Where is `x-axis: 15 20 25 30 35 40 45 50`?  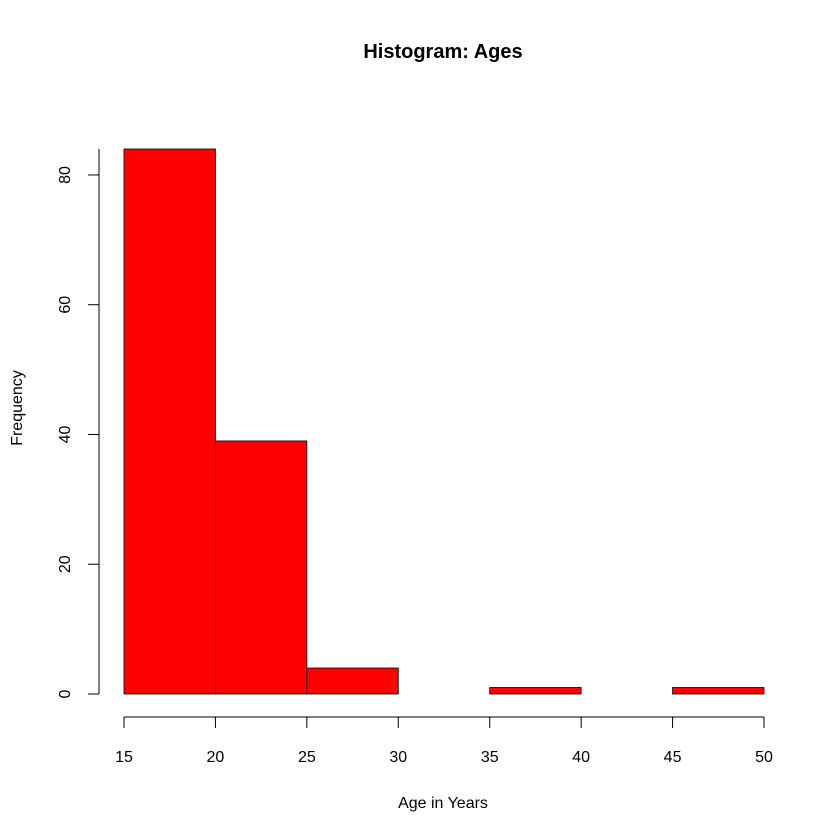 x-axis: 15 20 25 30 35 40 45 50 is located at coordinates (444, 741).